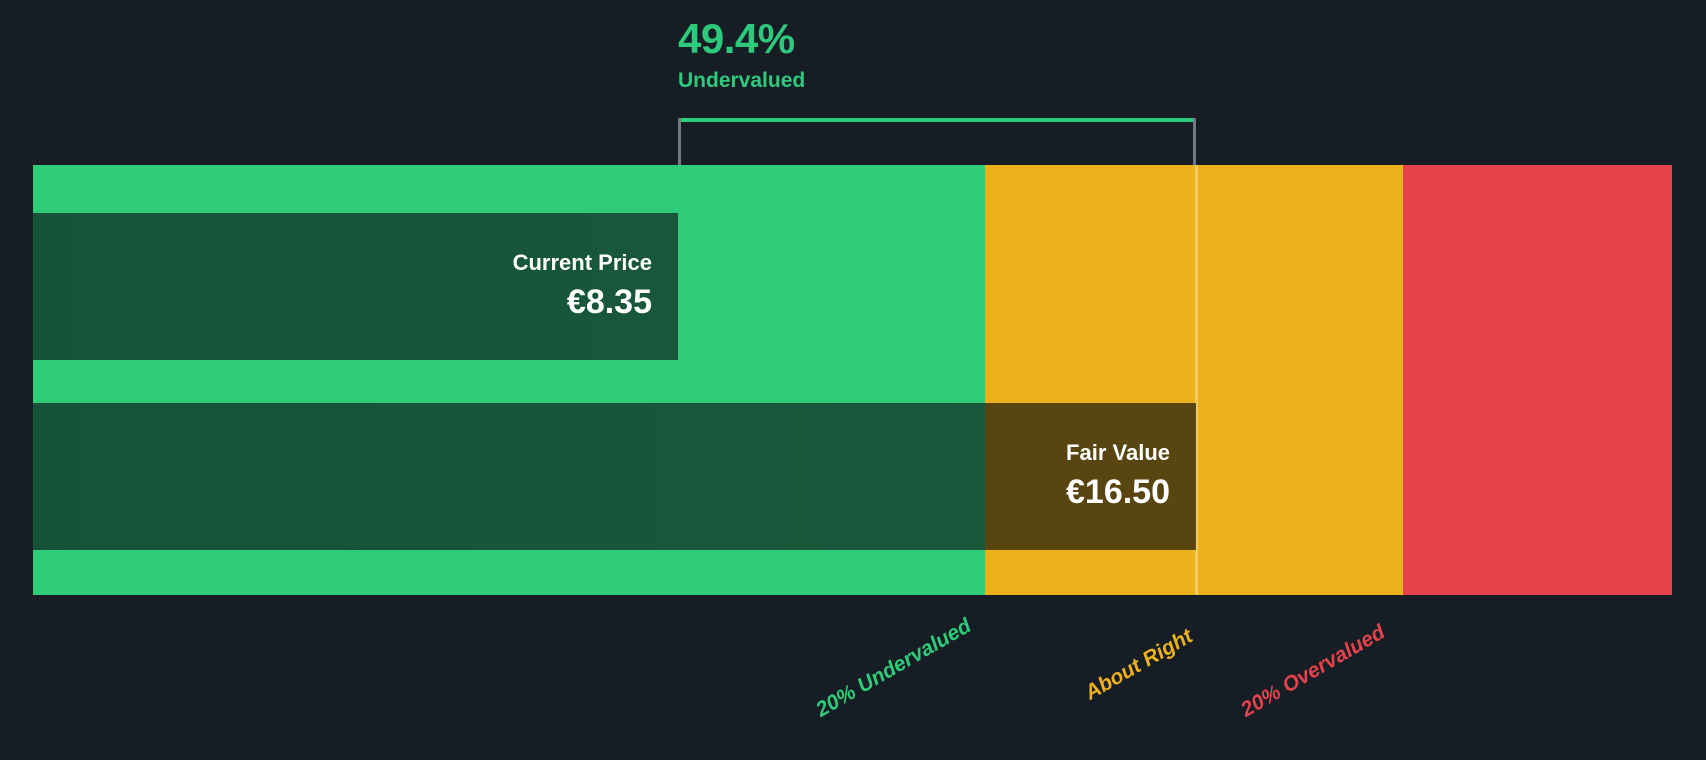 This screenshot has height=760, width=1706. Describe the element at coordinates (1313, 671) in the screenshot. I see `axis-label-20-overvalued: 20% Overvalued` at that location.